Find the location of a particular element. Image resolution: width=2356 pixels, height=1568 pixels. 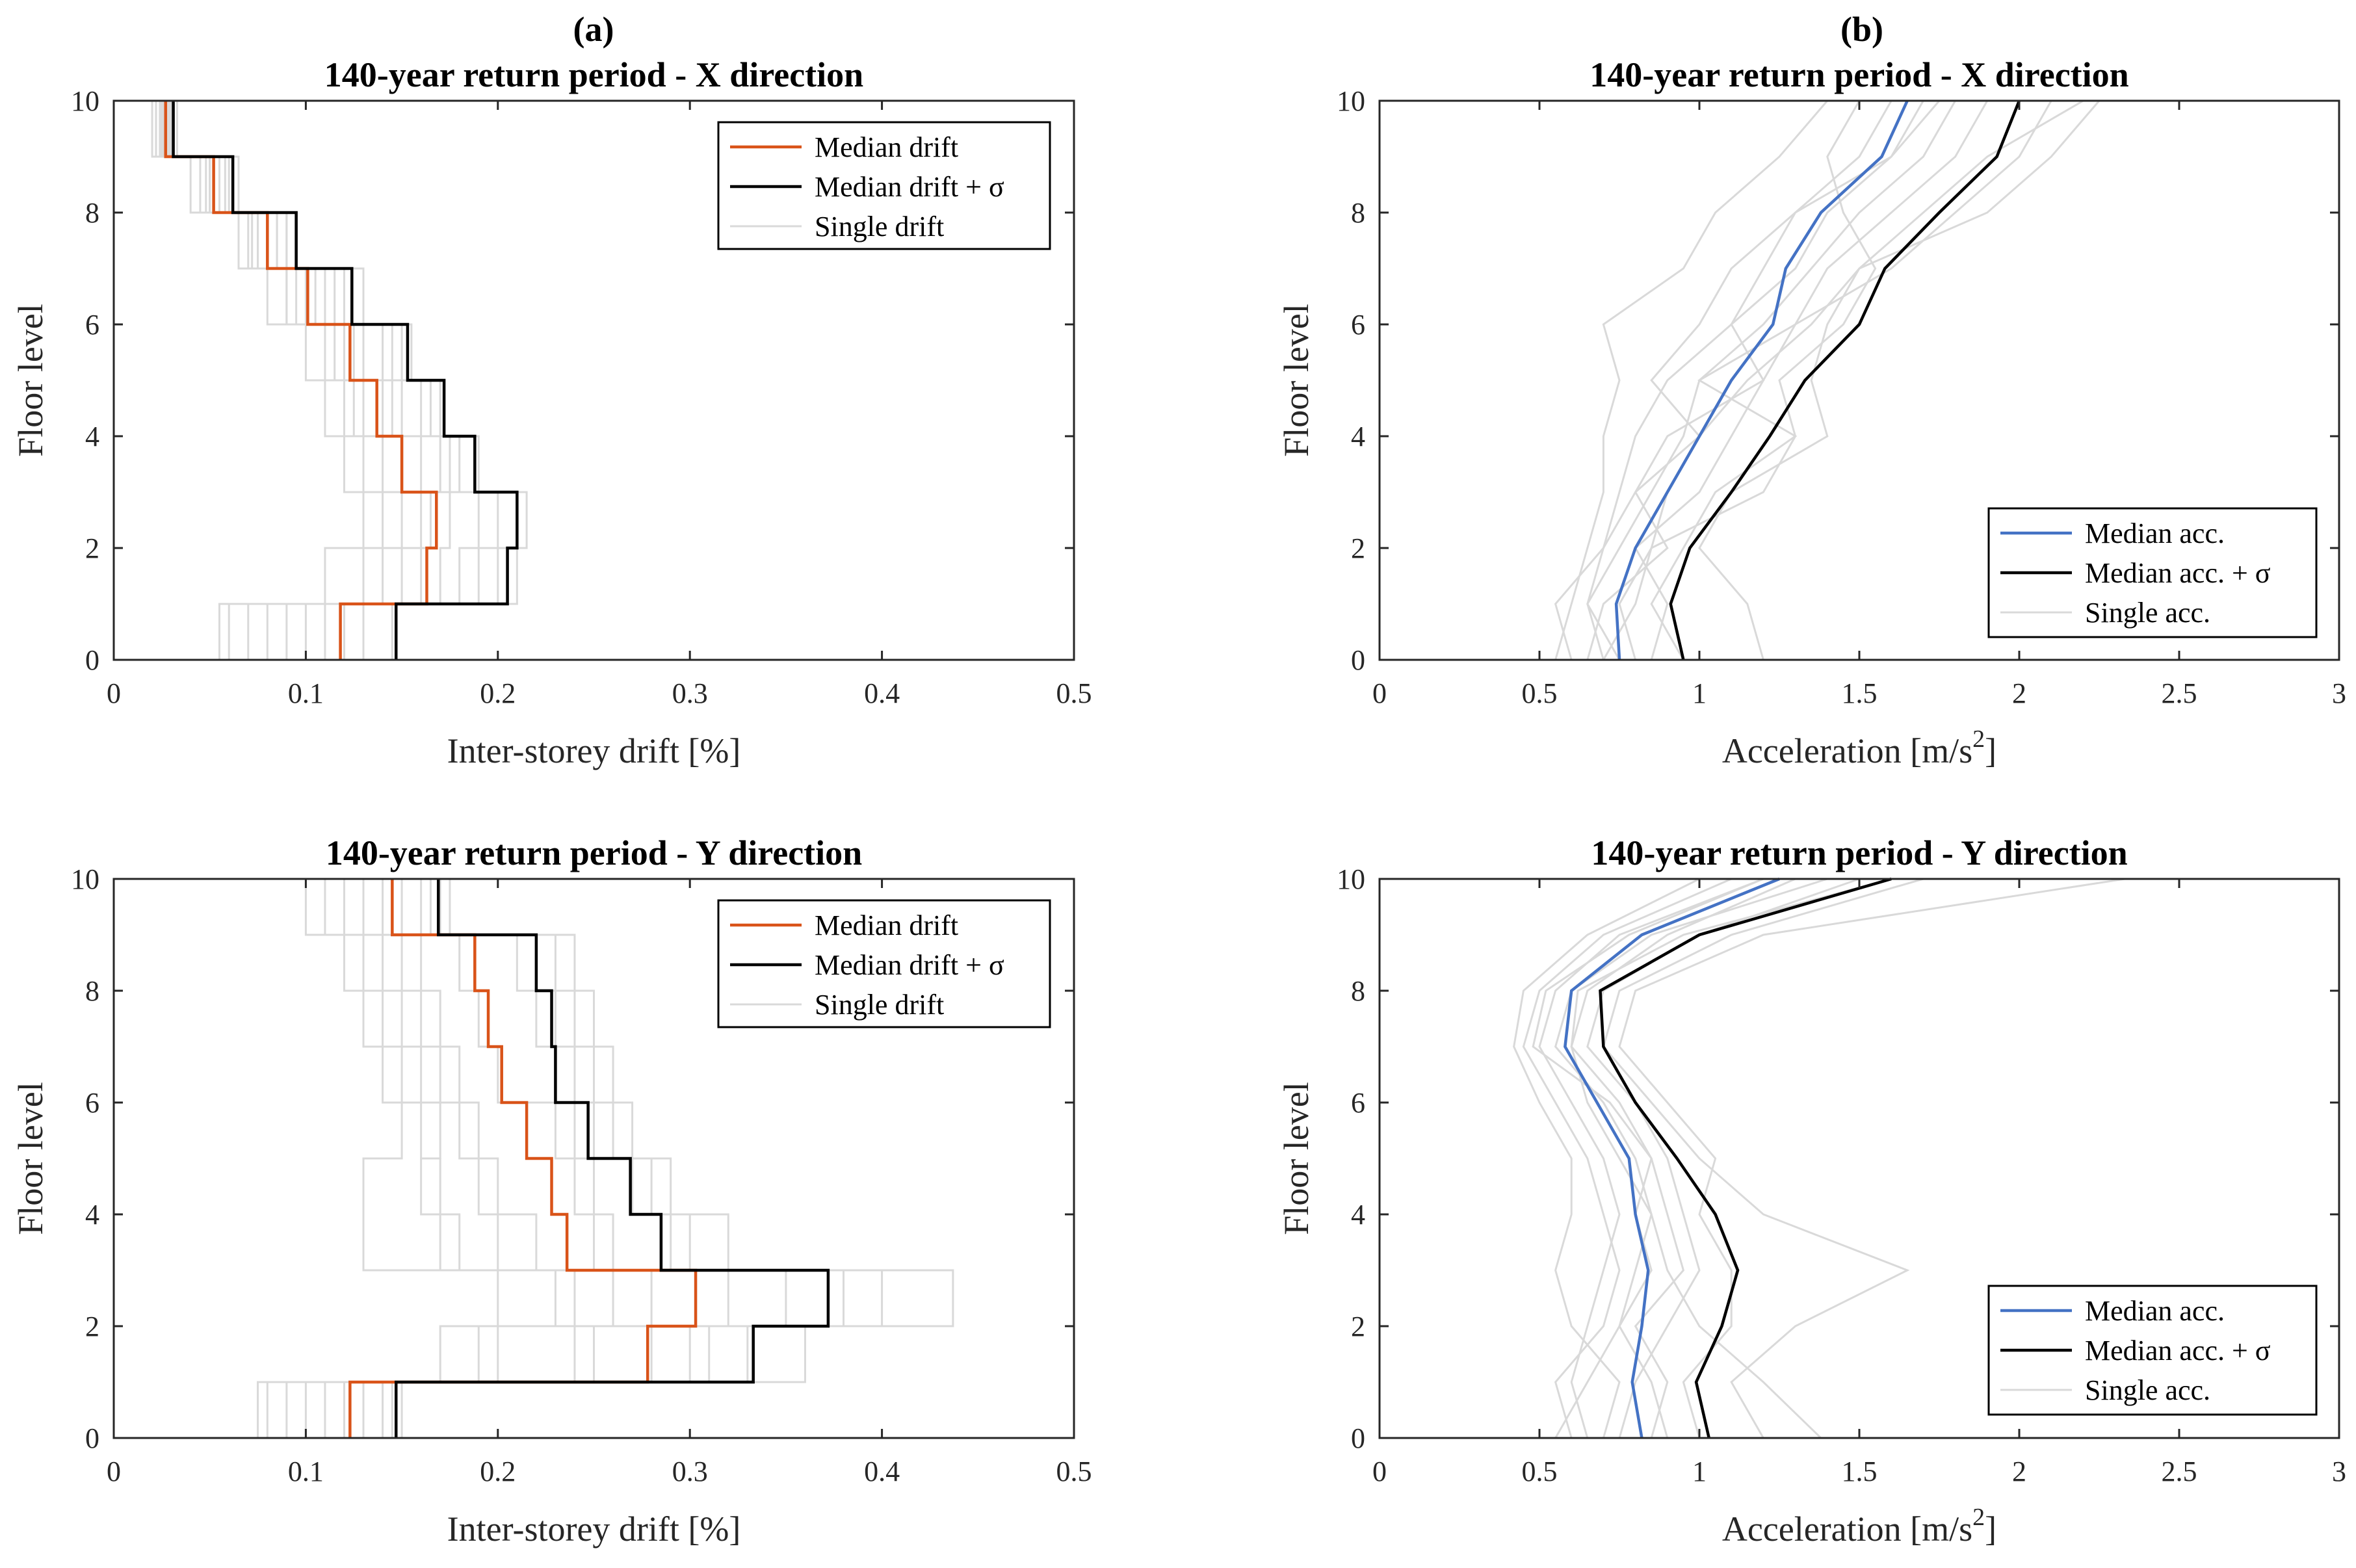

x-tick-label: 0.4 is located at coordinates (882, 1471).